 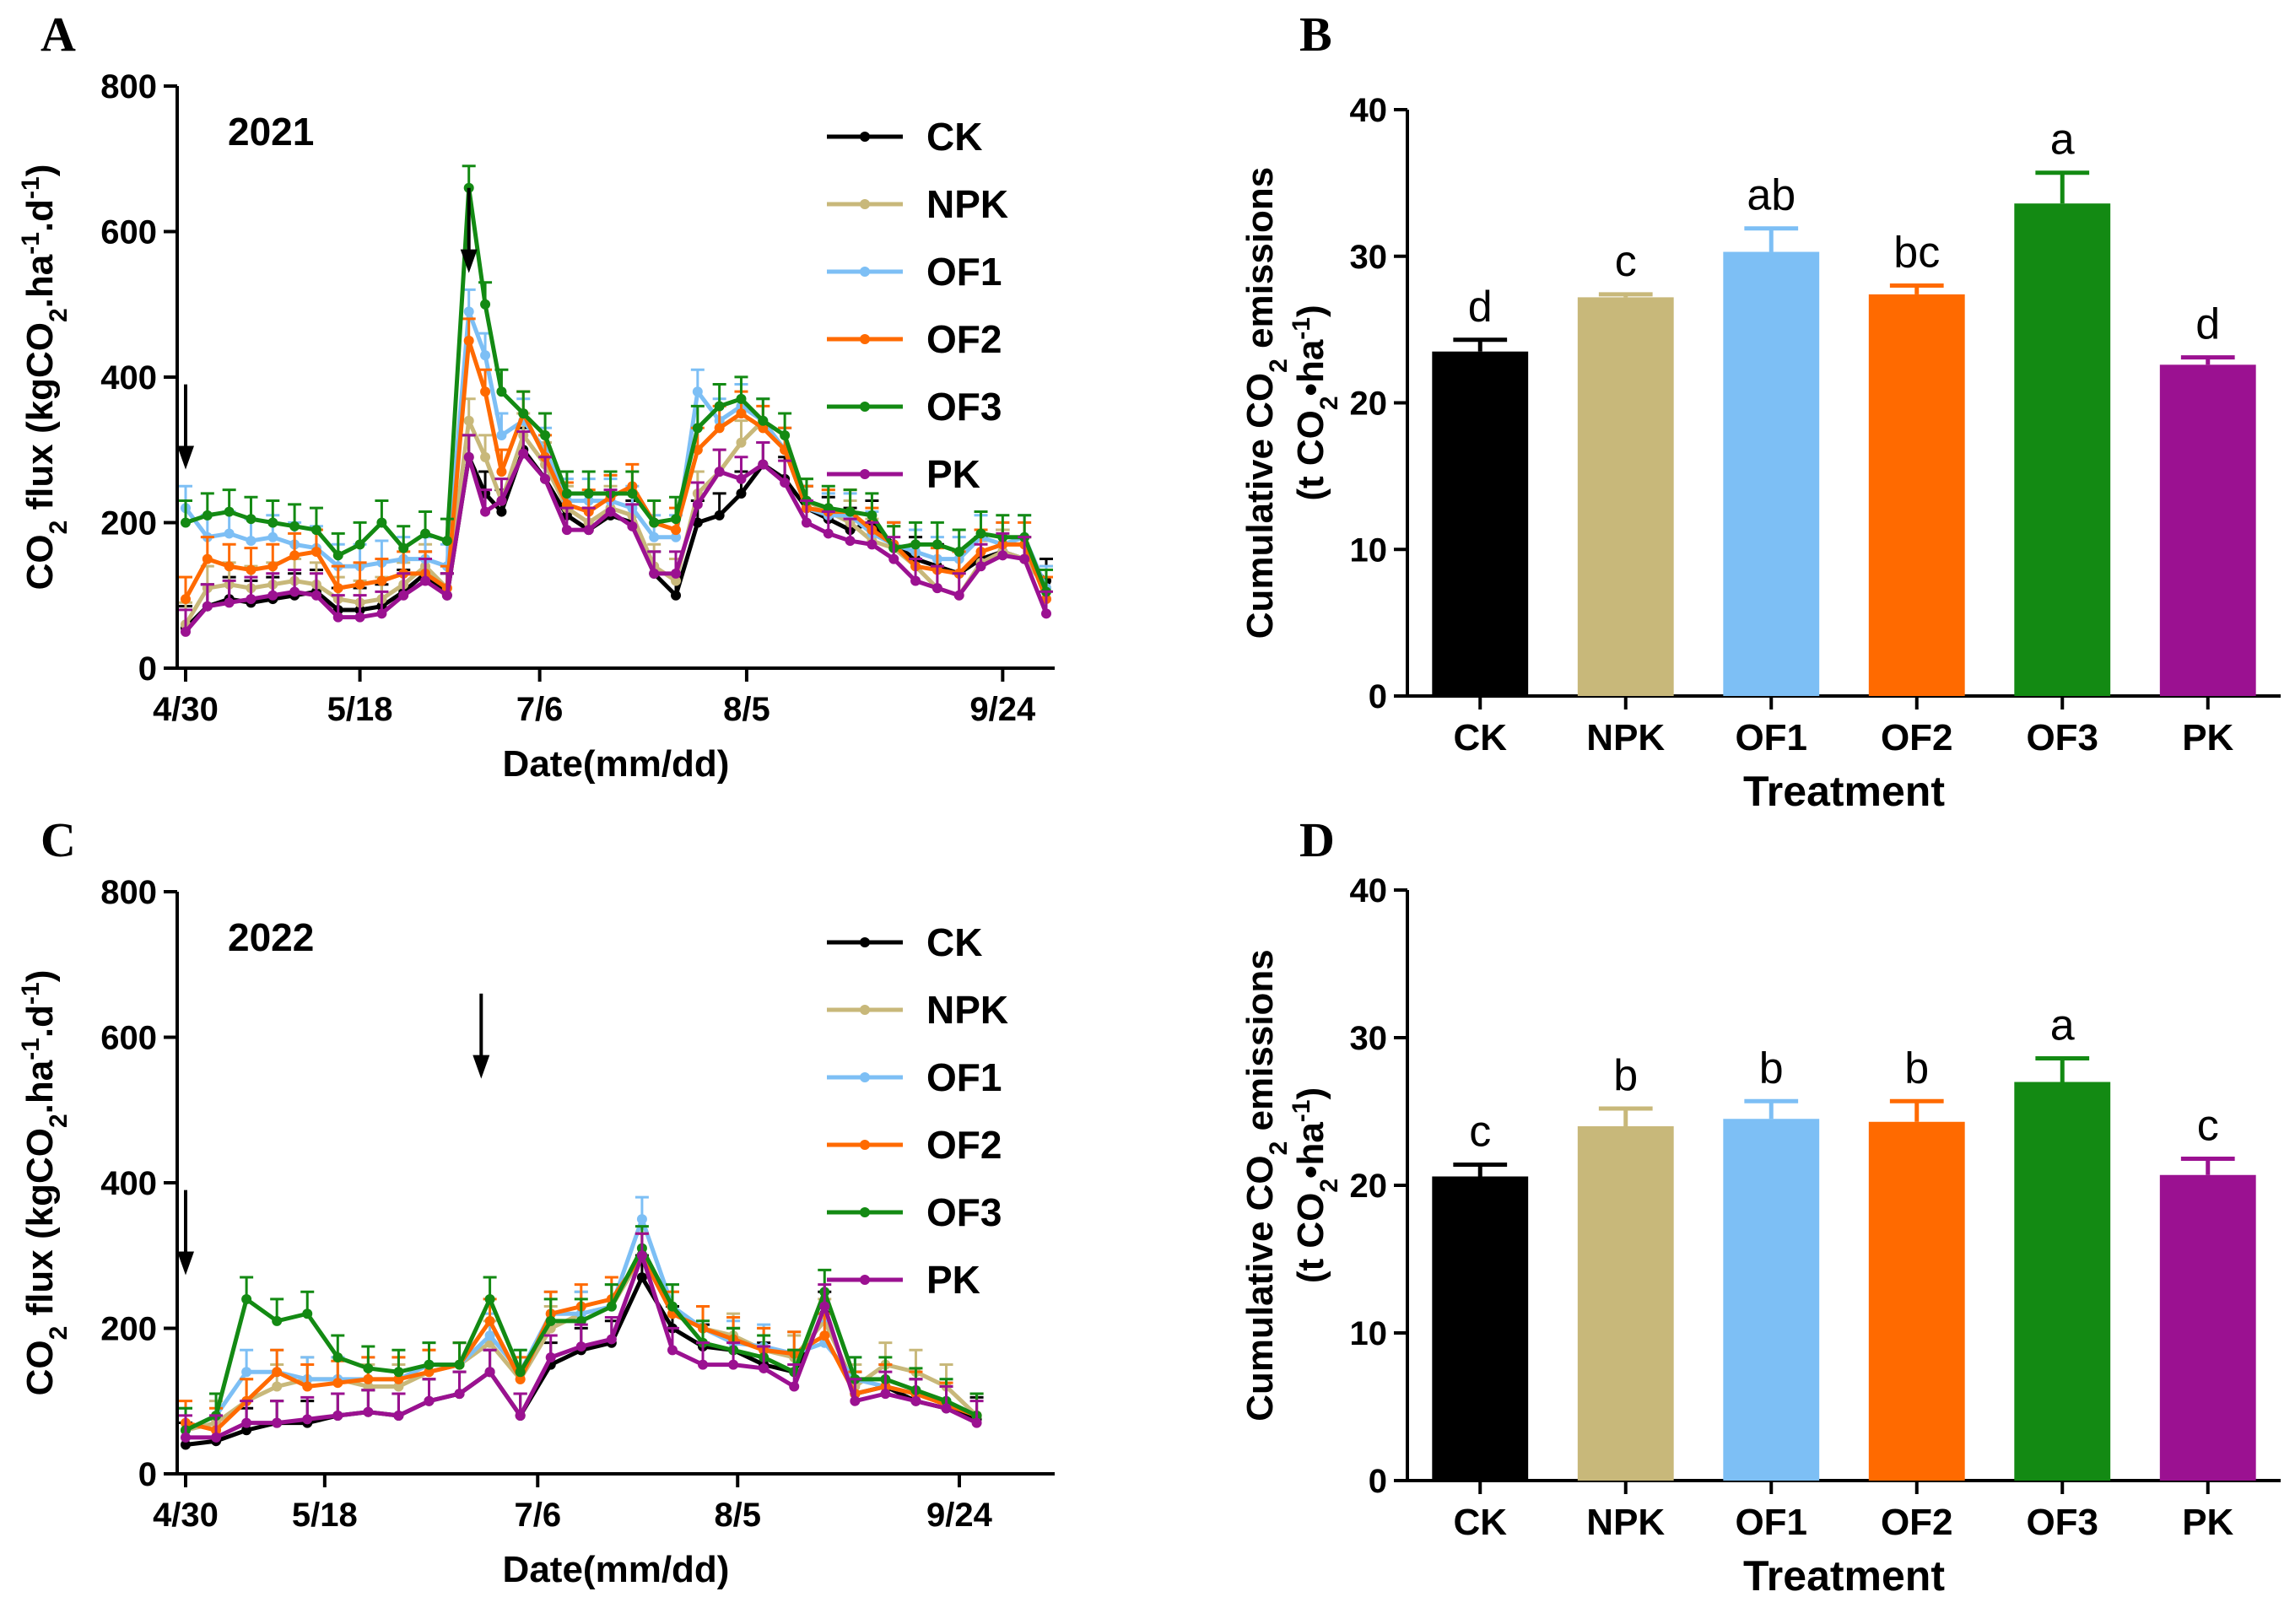 I want to click on legend-label-of2: OF2, so click(x=964, y=339).